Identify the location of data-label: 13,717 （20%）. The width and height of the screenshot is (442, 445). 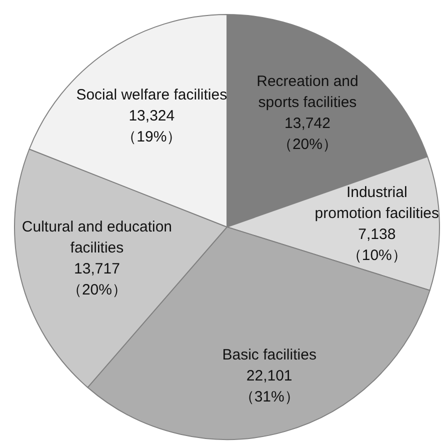
(96, 279).